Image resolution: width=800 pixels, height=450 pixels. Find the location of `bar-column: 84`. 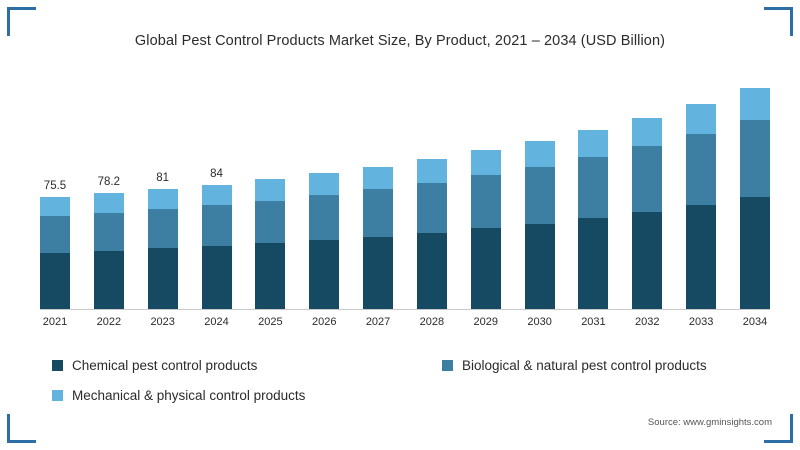

bar-column: 84 is located at coordinates (216, 190).